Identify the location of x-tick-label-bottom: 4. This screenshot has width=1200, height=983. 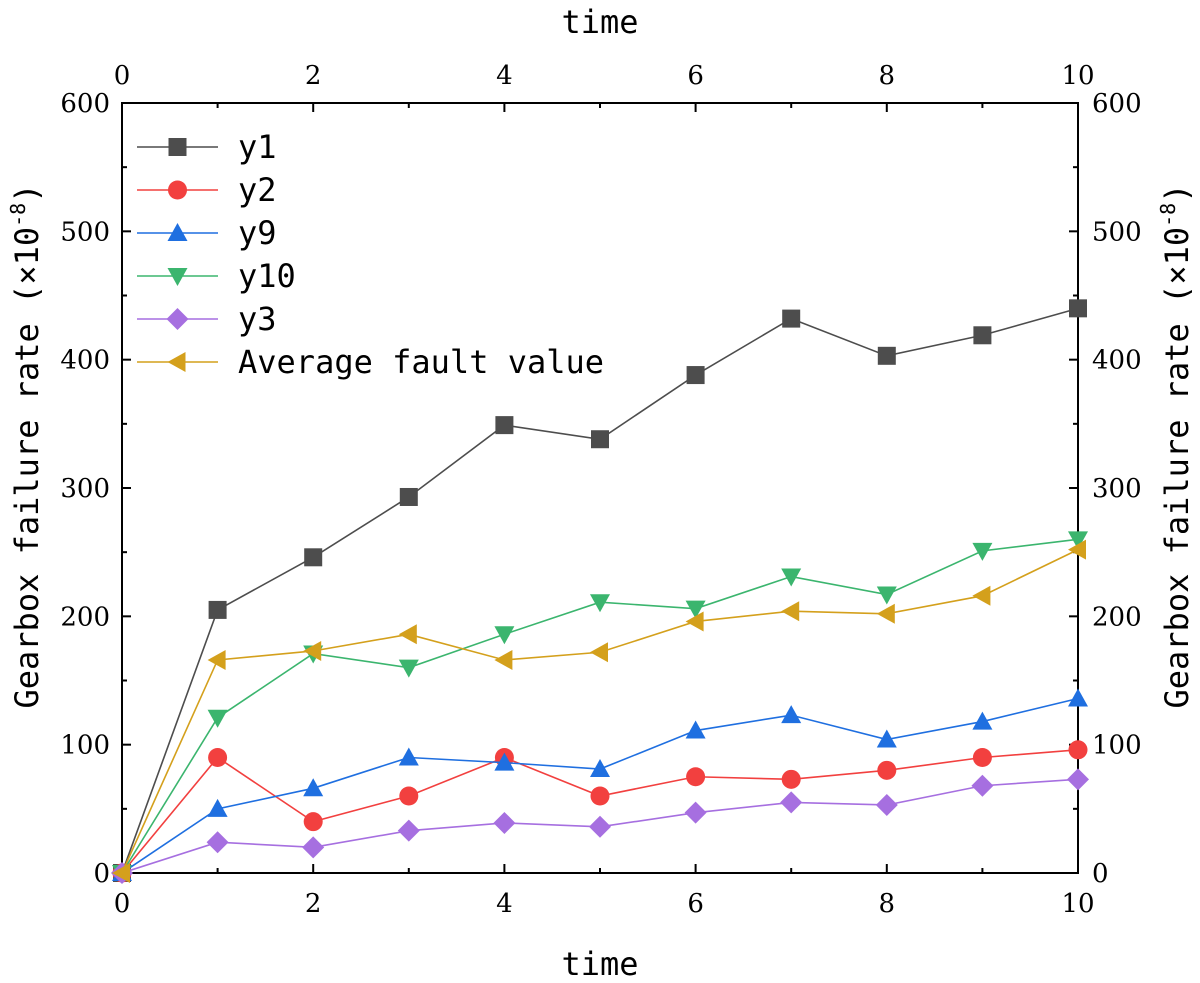
(504, 904).